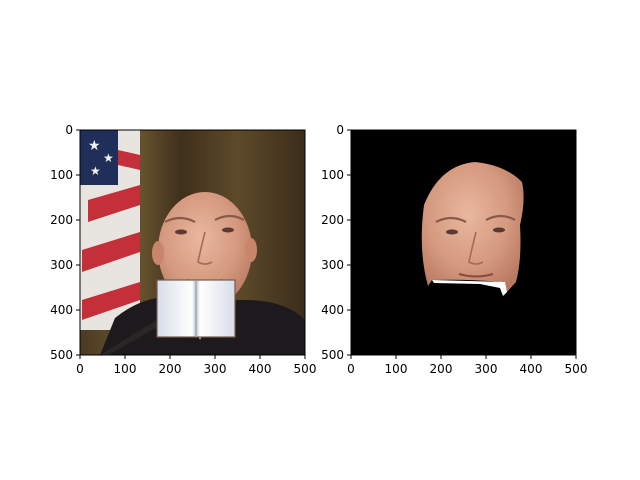  Describe the element at coordinates (351, 369) in the screenshot. I see `right-x-tick-label: 0` at that location.